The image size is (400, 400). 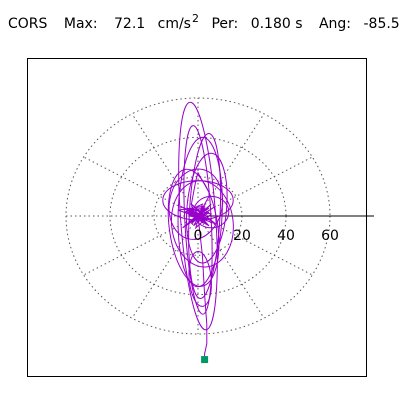 I want to click on radial-tick-label-40: 40, so click(x=286, y=236).